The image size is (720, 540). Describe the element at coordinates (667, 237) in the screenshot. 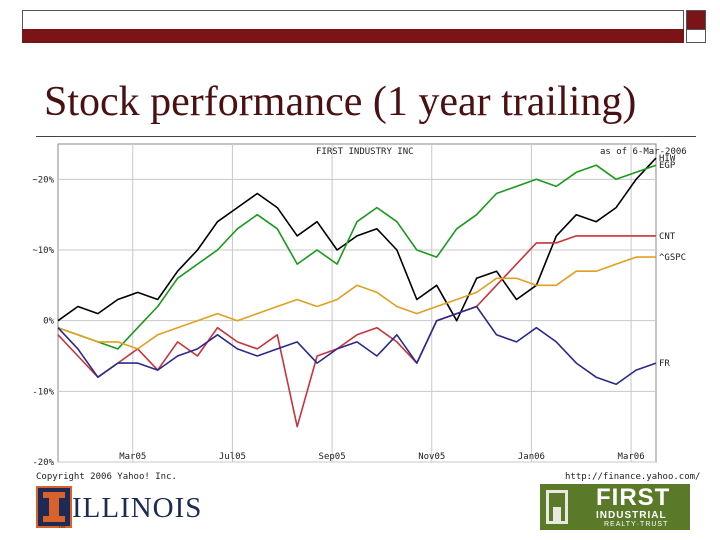

I see `series-label: CNT` at that location.